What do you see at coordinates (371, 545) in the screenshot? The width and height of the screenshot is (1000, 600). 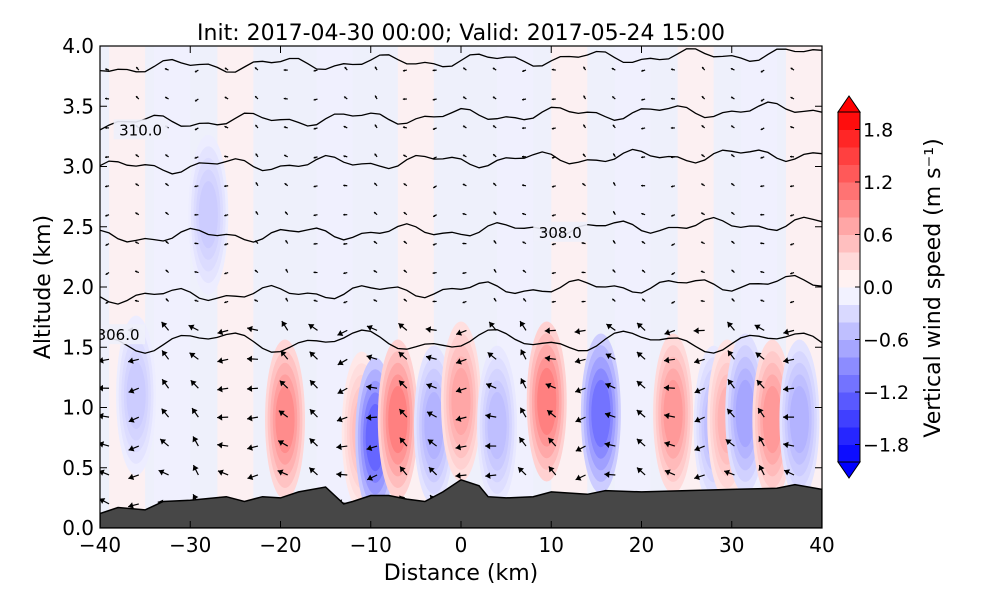 I see `x-tick-label: −10` at bounding box center [371, 545].